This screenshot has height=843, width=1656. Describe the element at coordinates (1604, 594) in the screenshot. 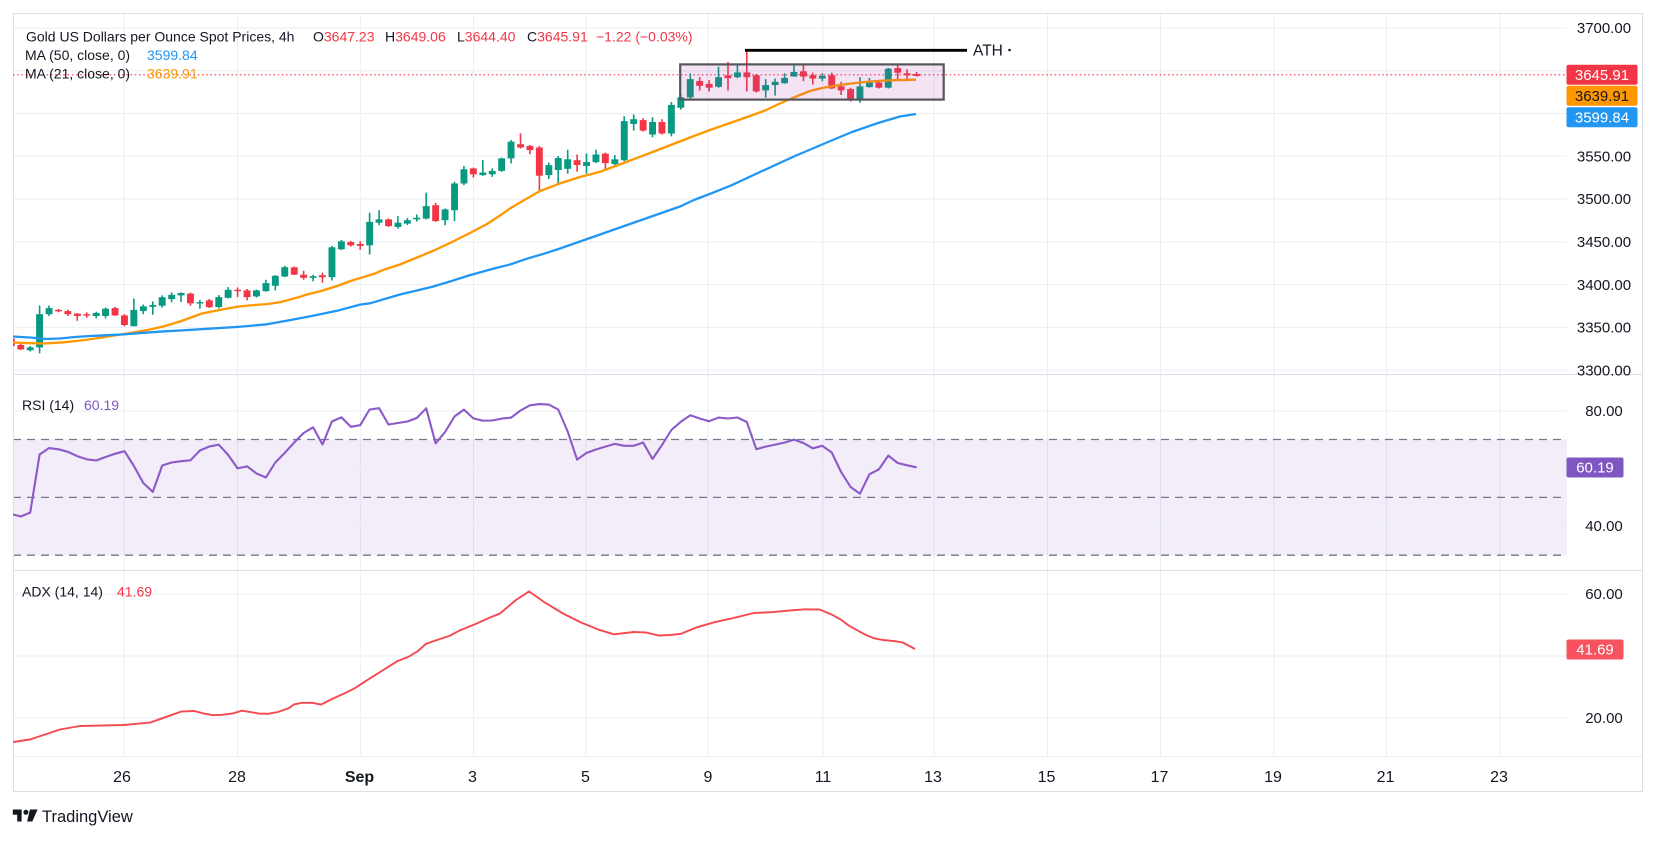

I see `svg-text: 60.00` at that location.